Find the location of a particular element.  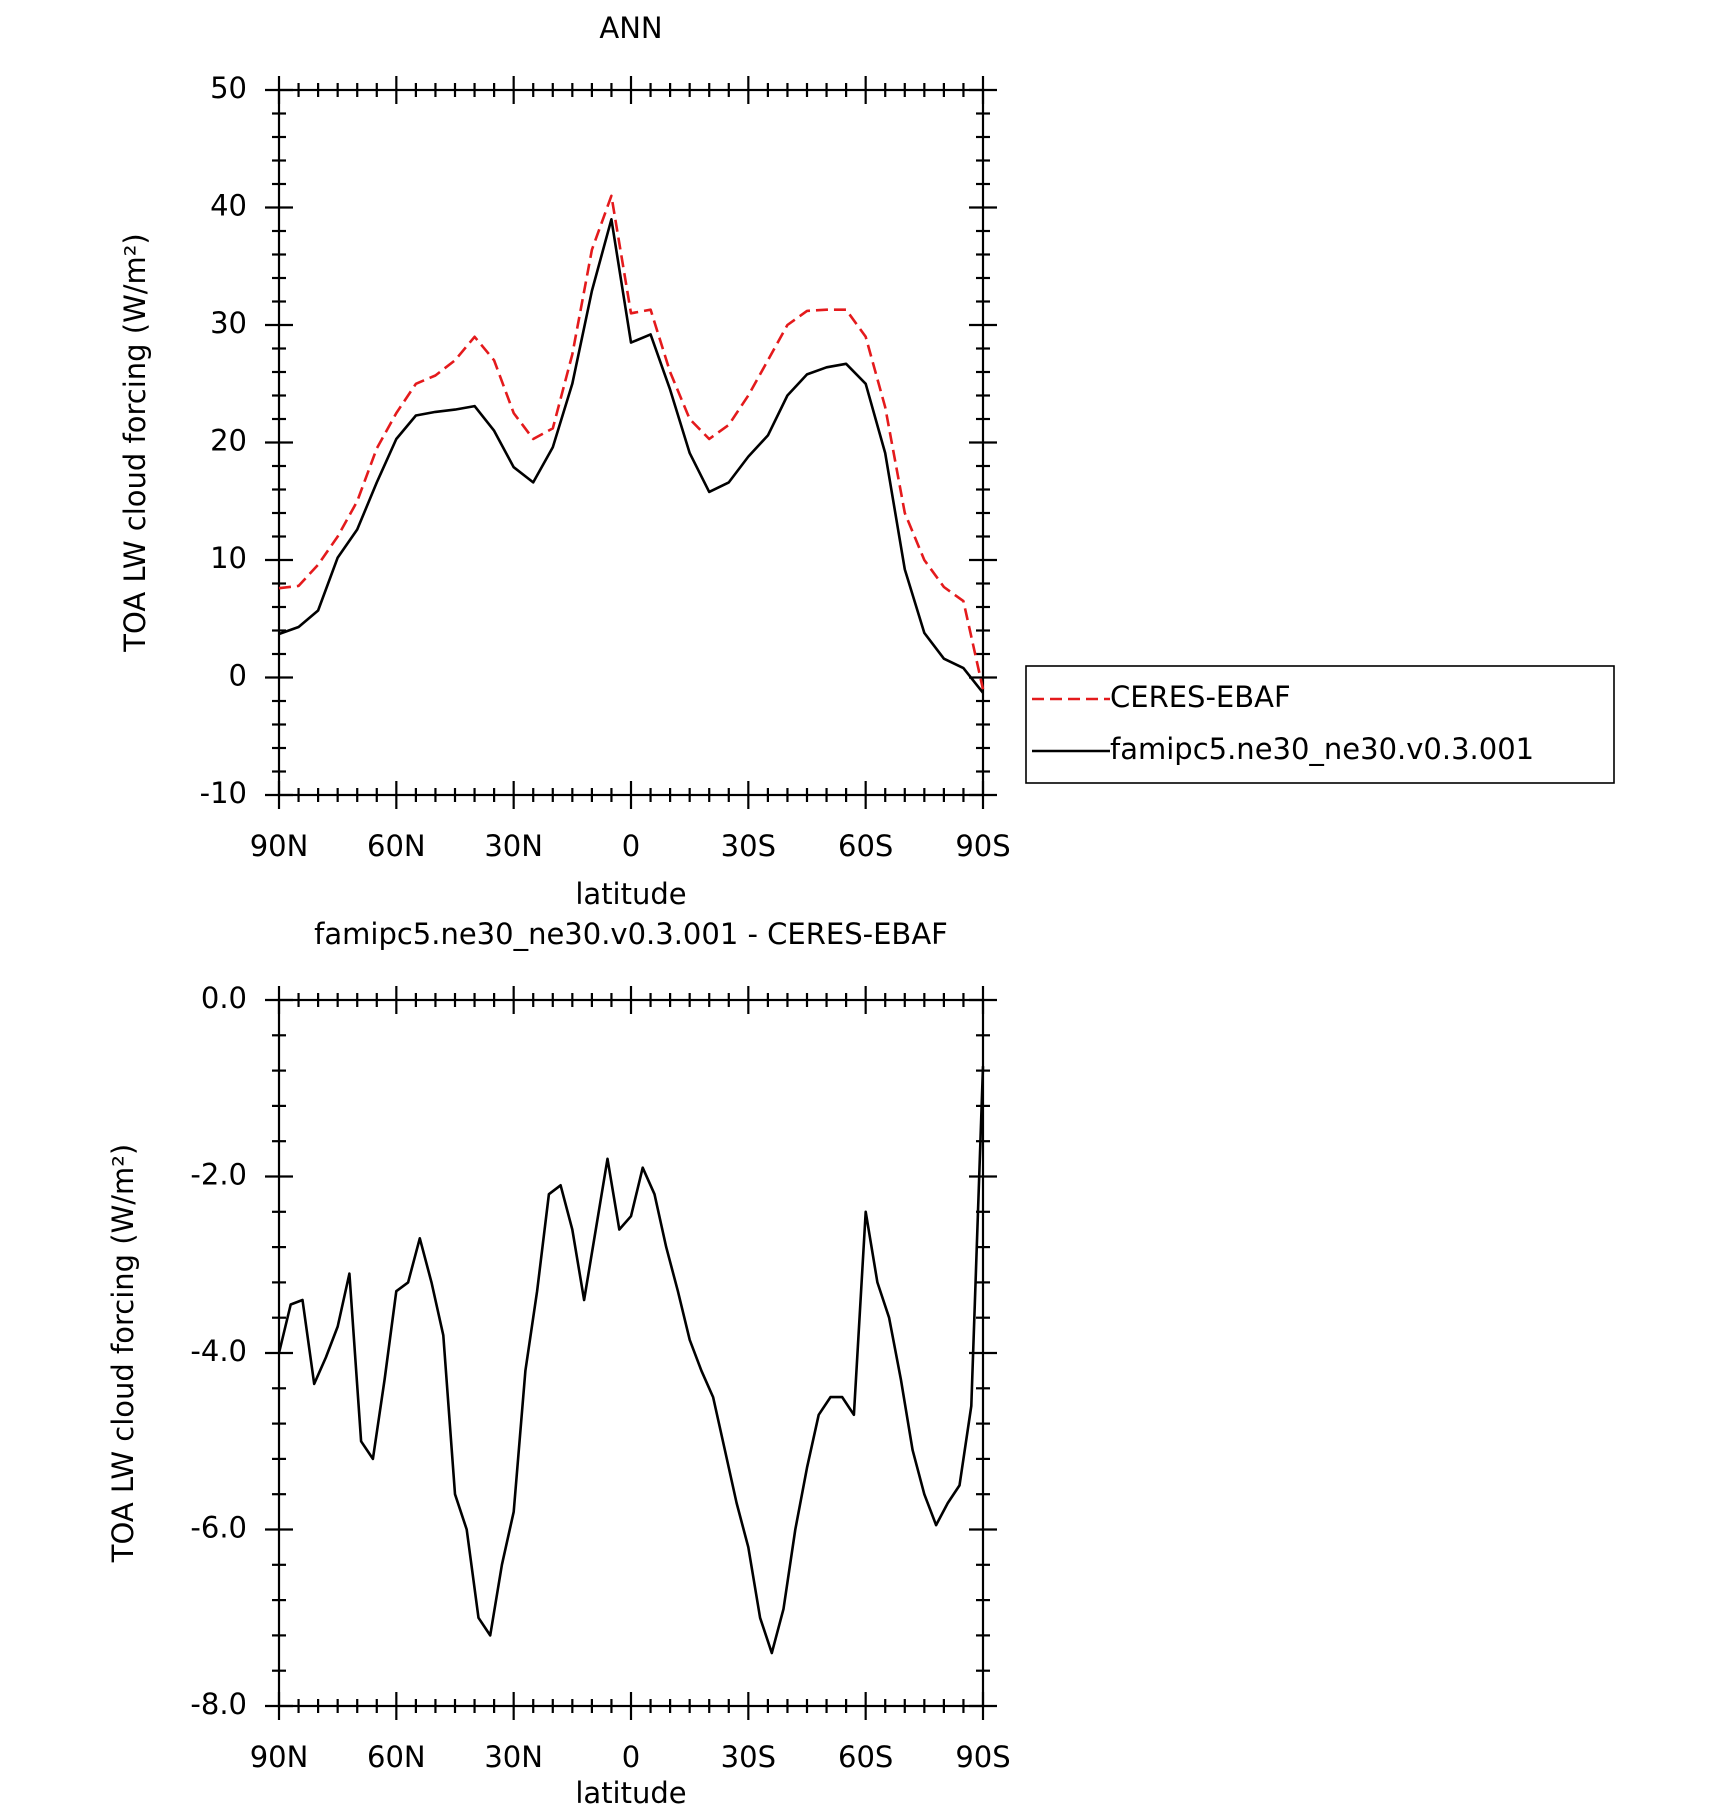

y-tick-label: -8.0 is located at coordinates (218, 1704).